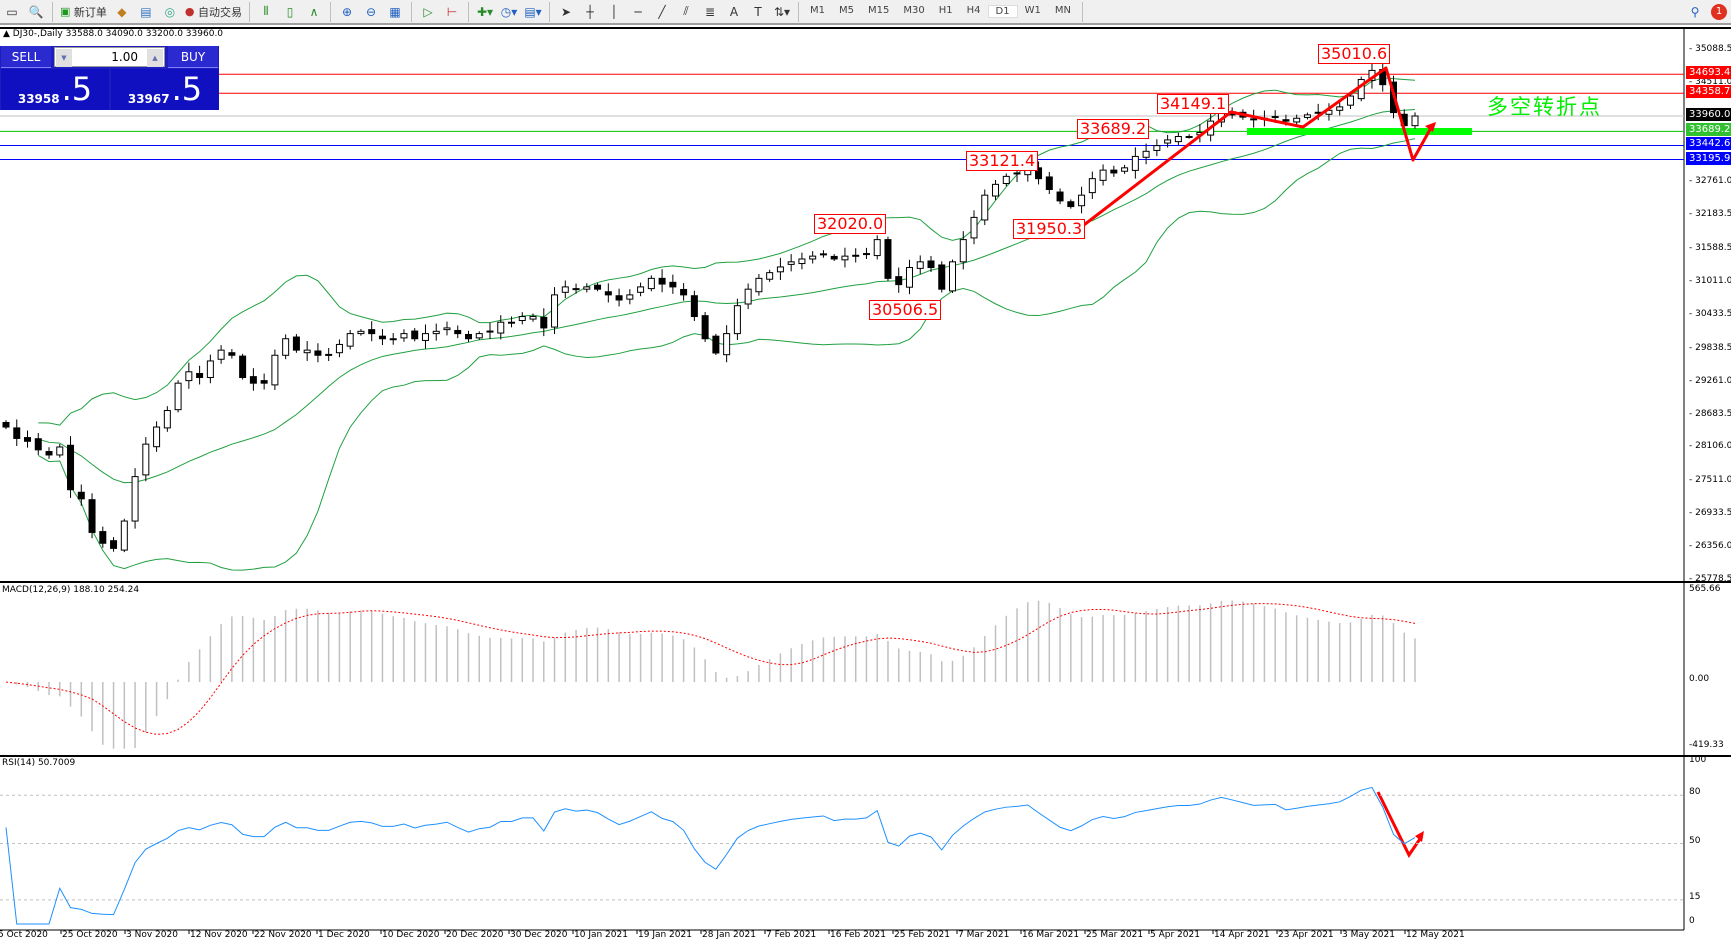  I want to click on price-axis-label: - 34511.0, so click(1710, 81).